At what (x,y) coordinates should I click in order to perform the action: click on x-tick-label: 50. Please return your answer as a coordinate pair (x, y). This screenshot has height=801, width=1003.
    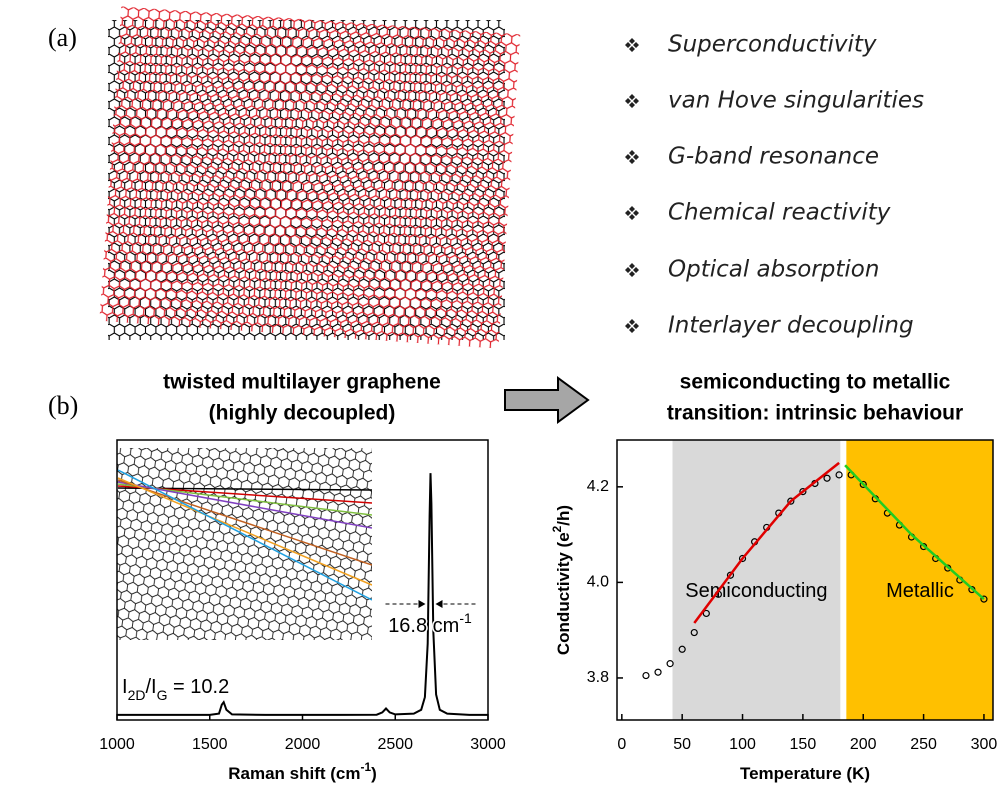
    Looking at the image, I should click on (682, 744).